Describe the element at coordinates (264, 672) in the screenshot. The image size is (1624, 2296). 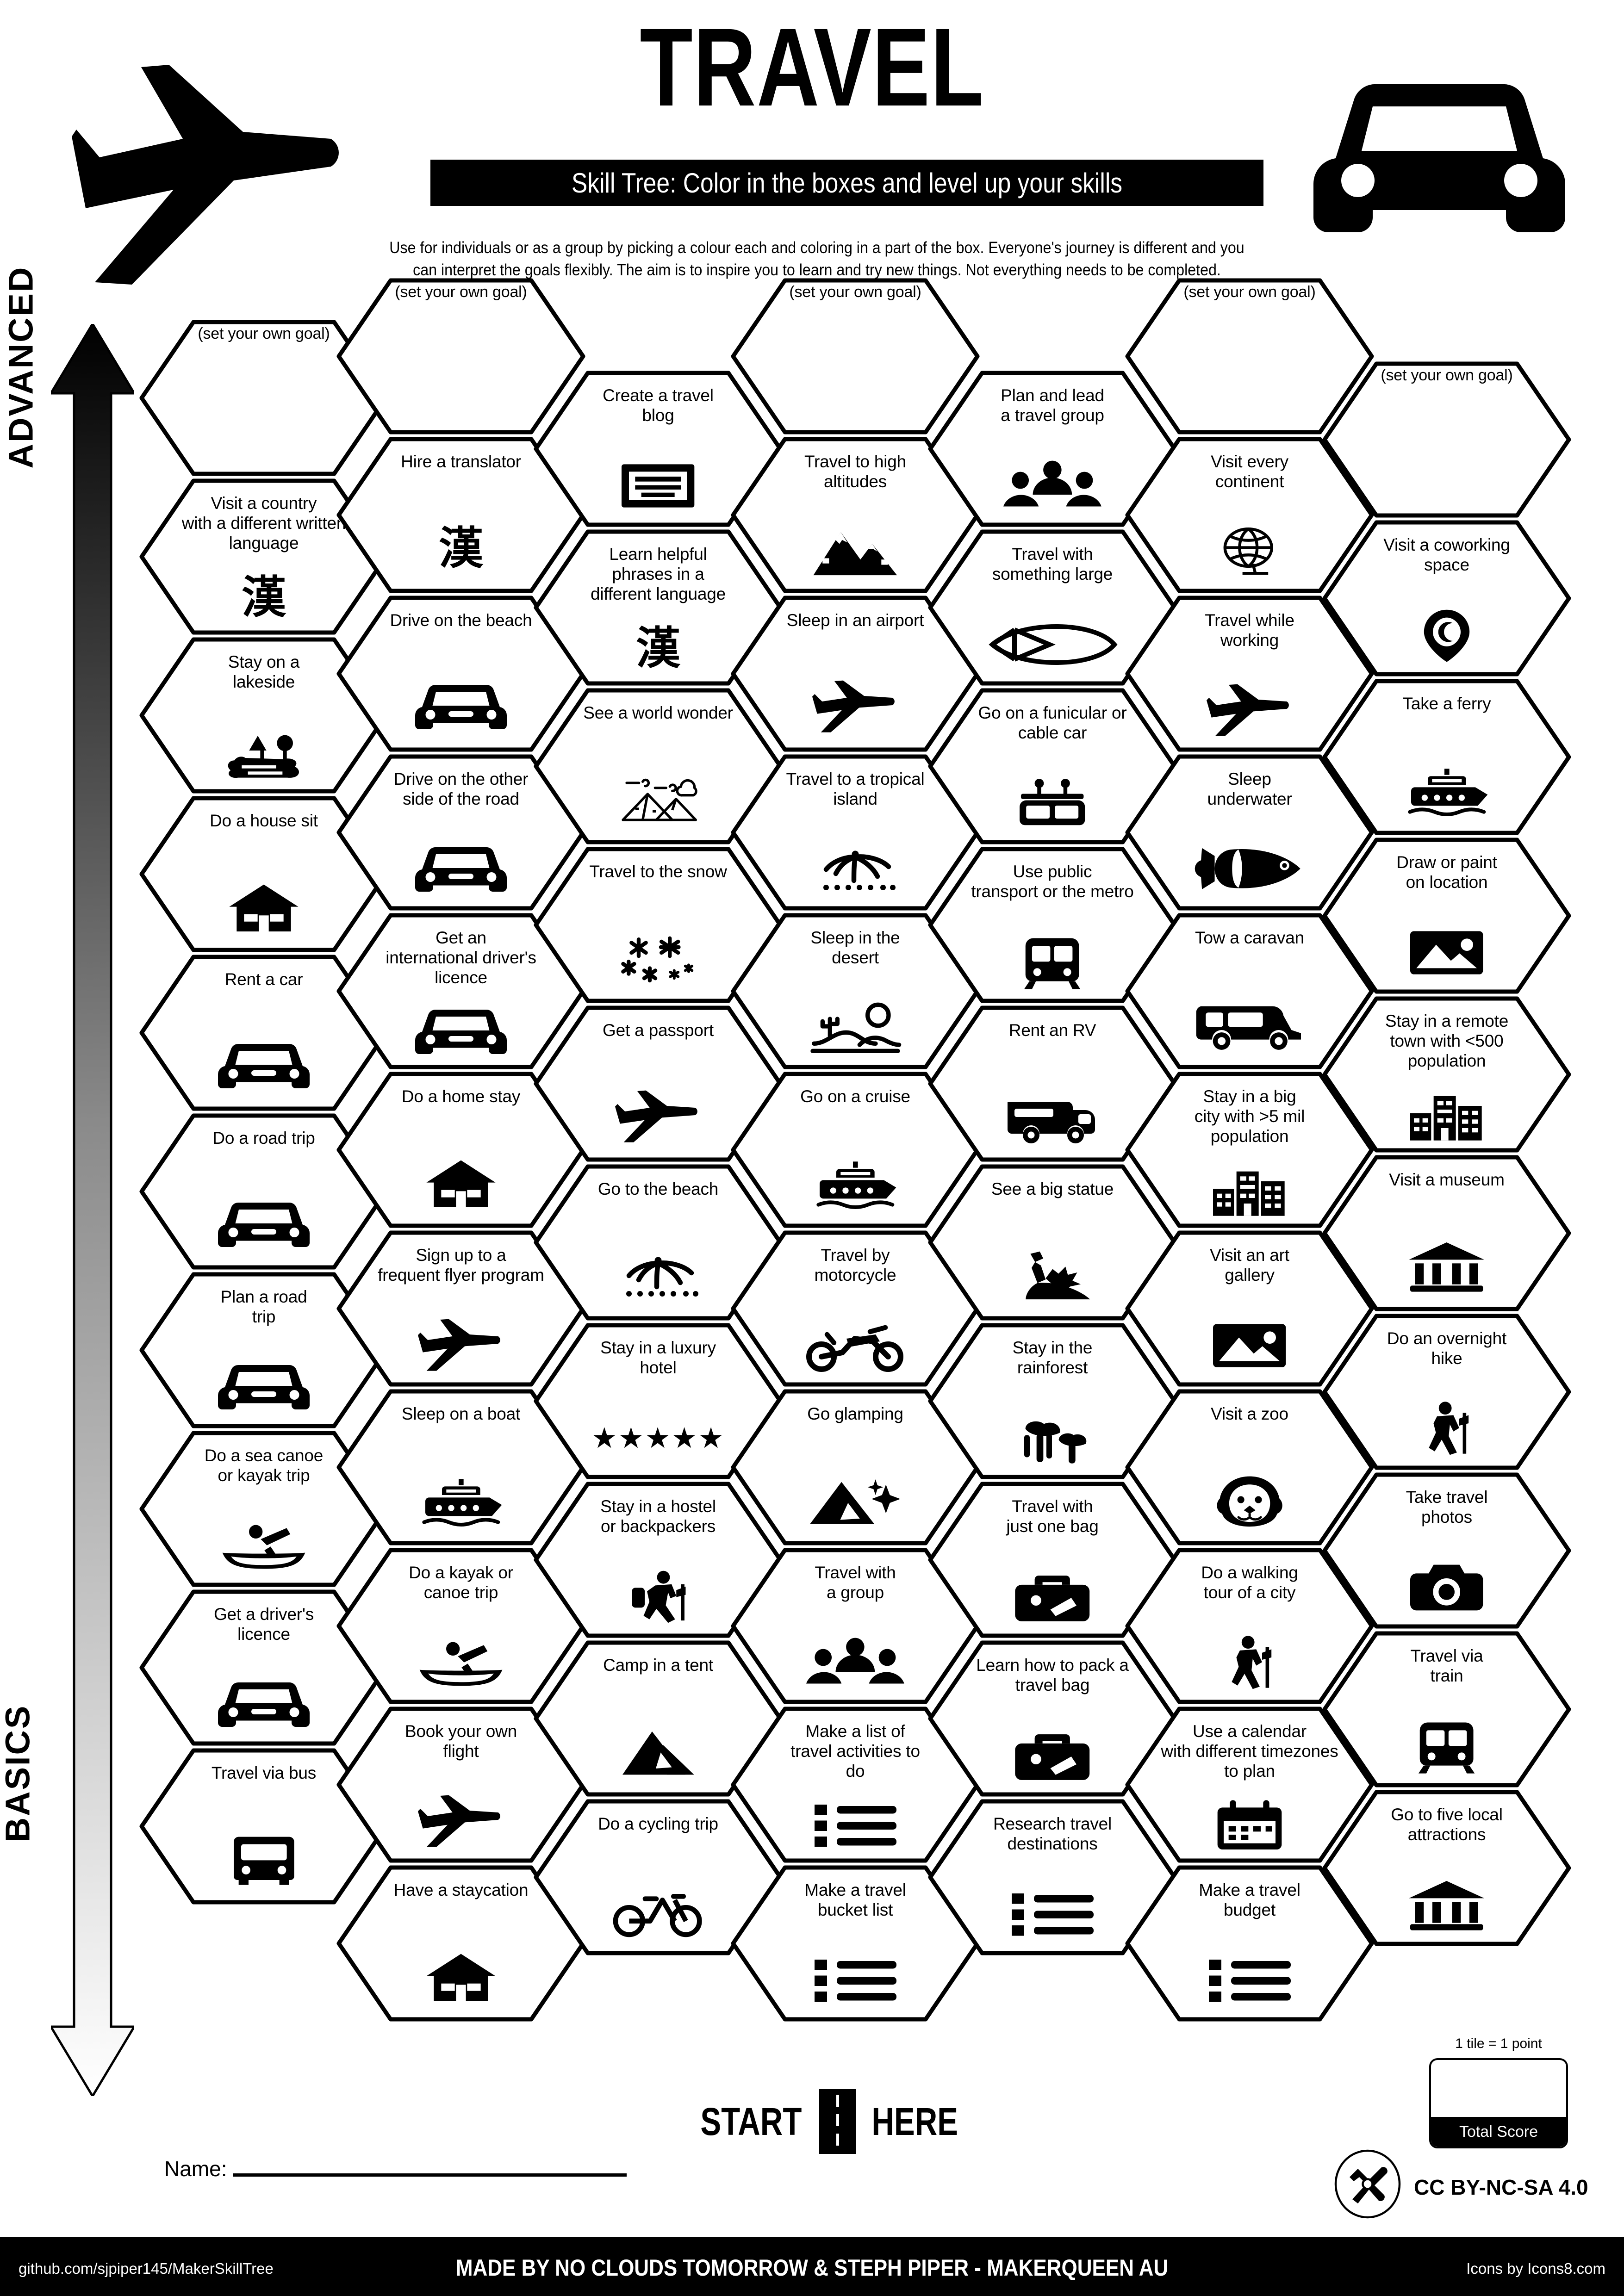
I see `skill-hex-label: Stay on a lakeside` at that location.